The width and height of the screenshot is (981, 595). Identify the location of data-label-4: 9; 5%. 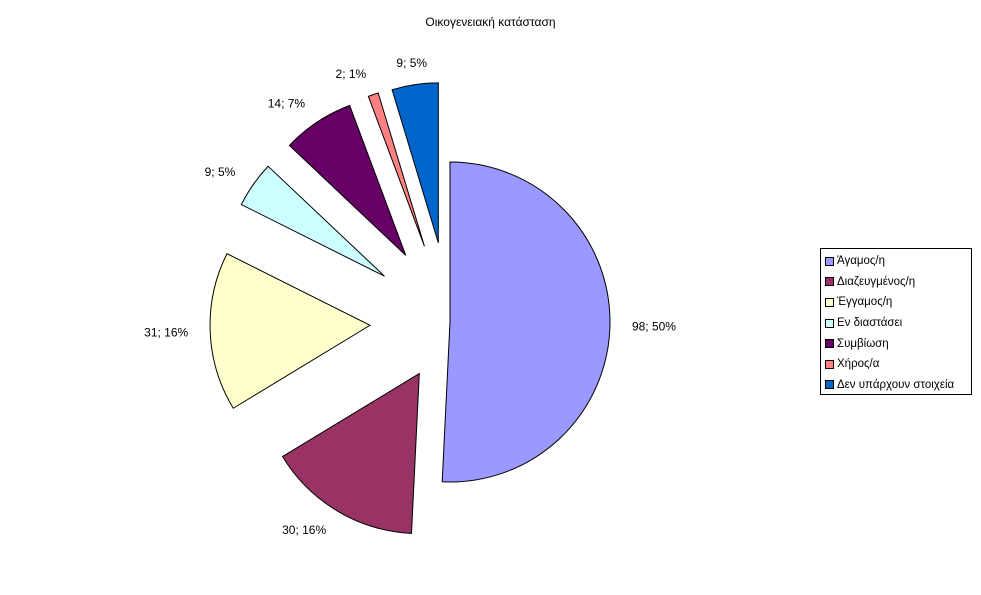
(220, 172).